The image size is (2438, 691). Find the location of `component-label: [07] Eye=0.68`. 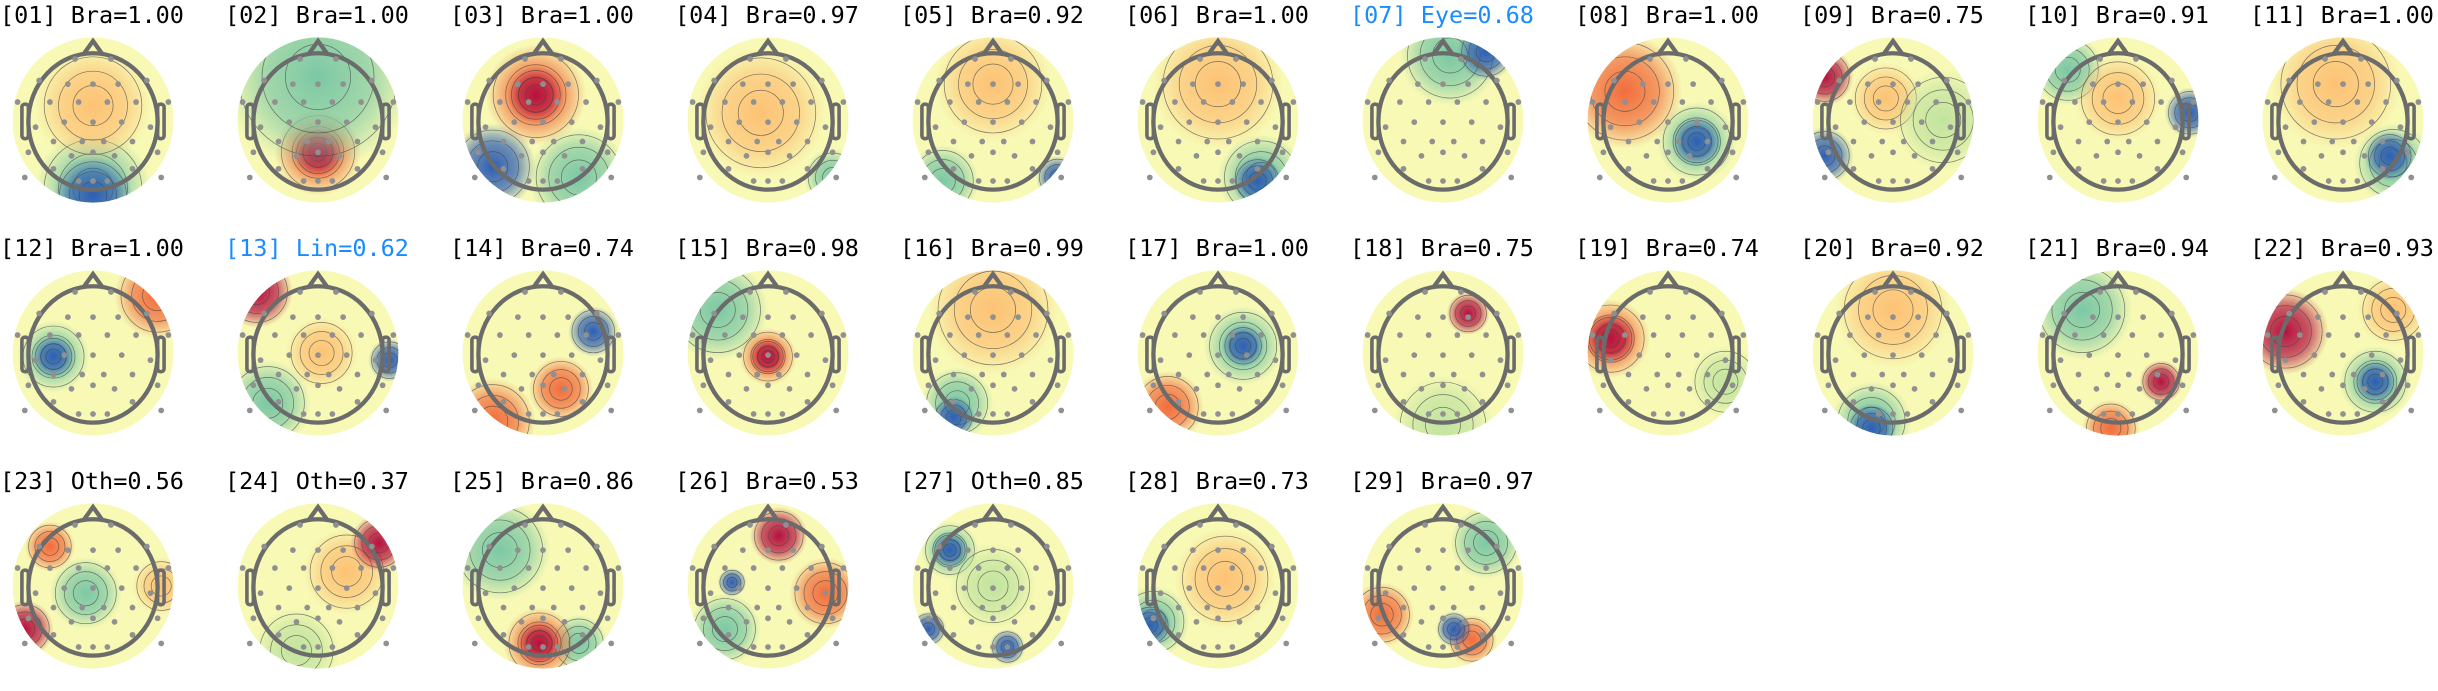

component-label: [07] Eye=0.68 is located at coordinates (1442, 15).